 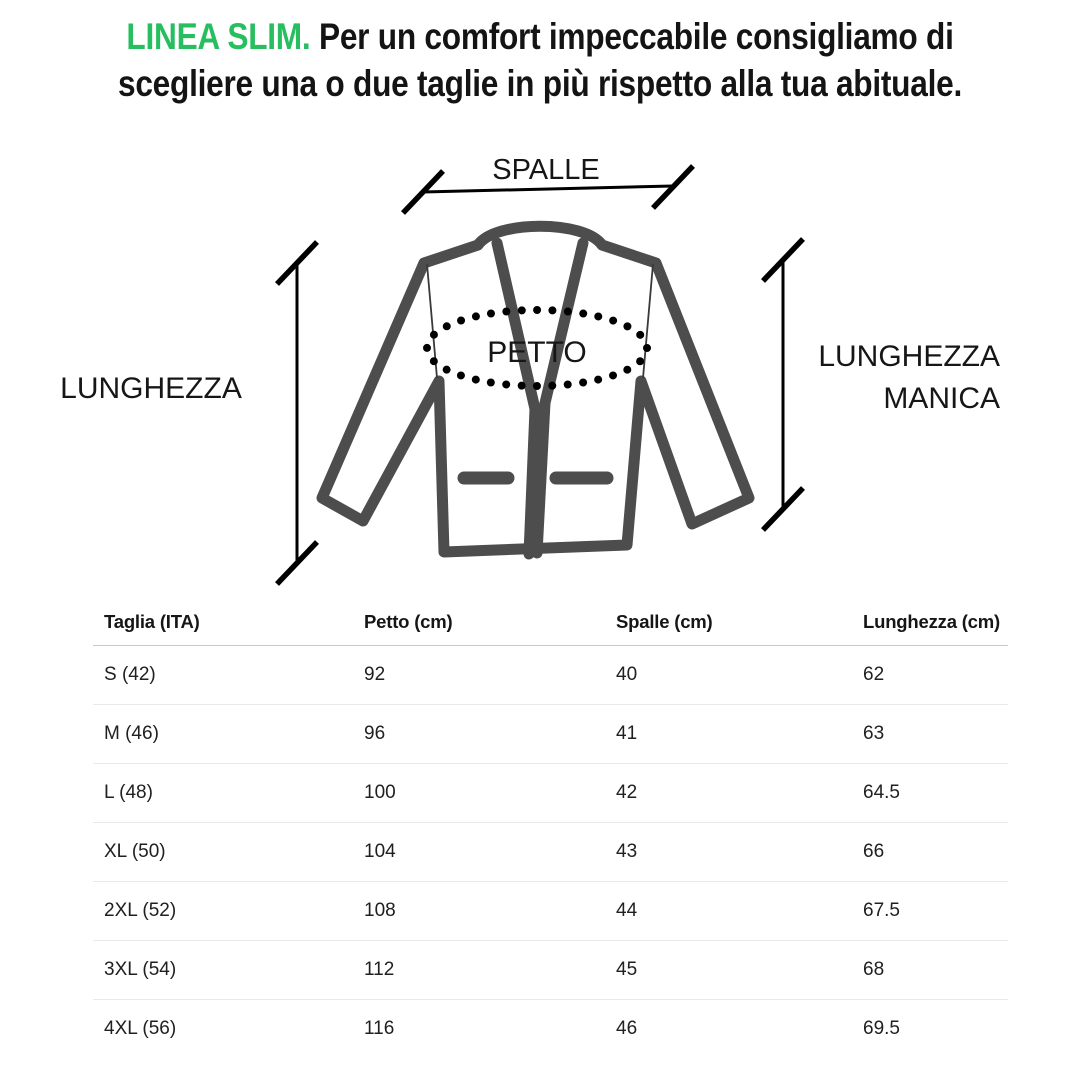 What do you see at coordinates (627, 1028) in the screenshot?
I see `cell-spalle: 46` at bounding box center [627, 1028].